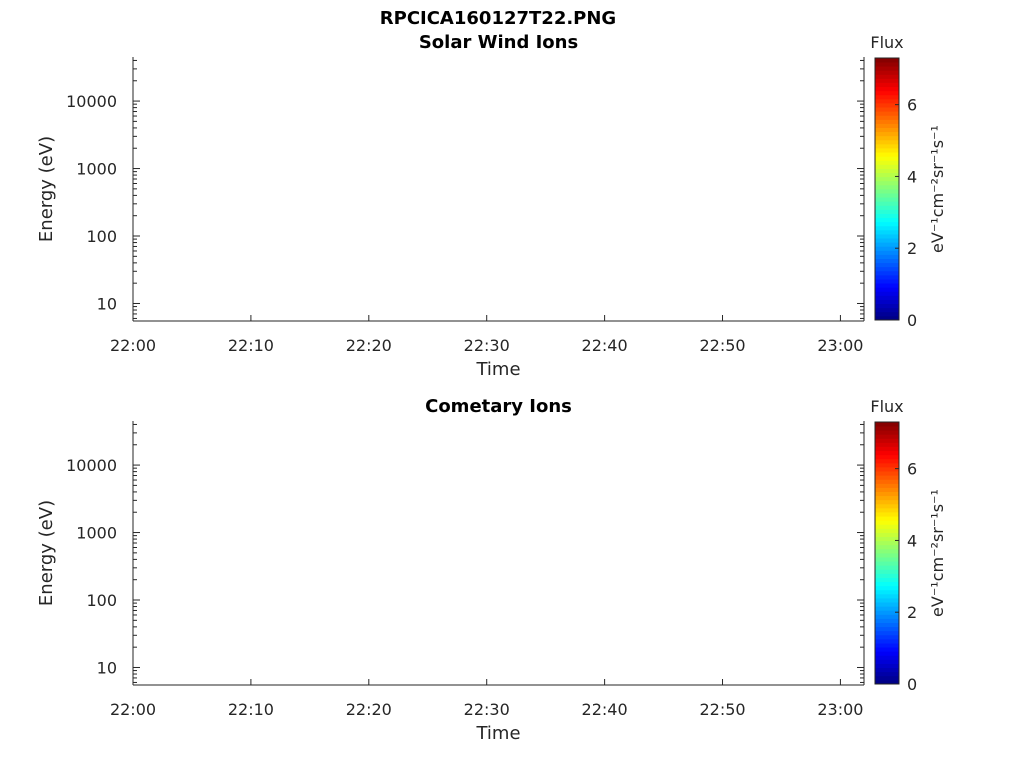  What do you see at coordinates (912, 469) in the screenshot?
I see `colorbar-tick-label: 6` at bounding box center [912, 469].